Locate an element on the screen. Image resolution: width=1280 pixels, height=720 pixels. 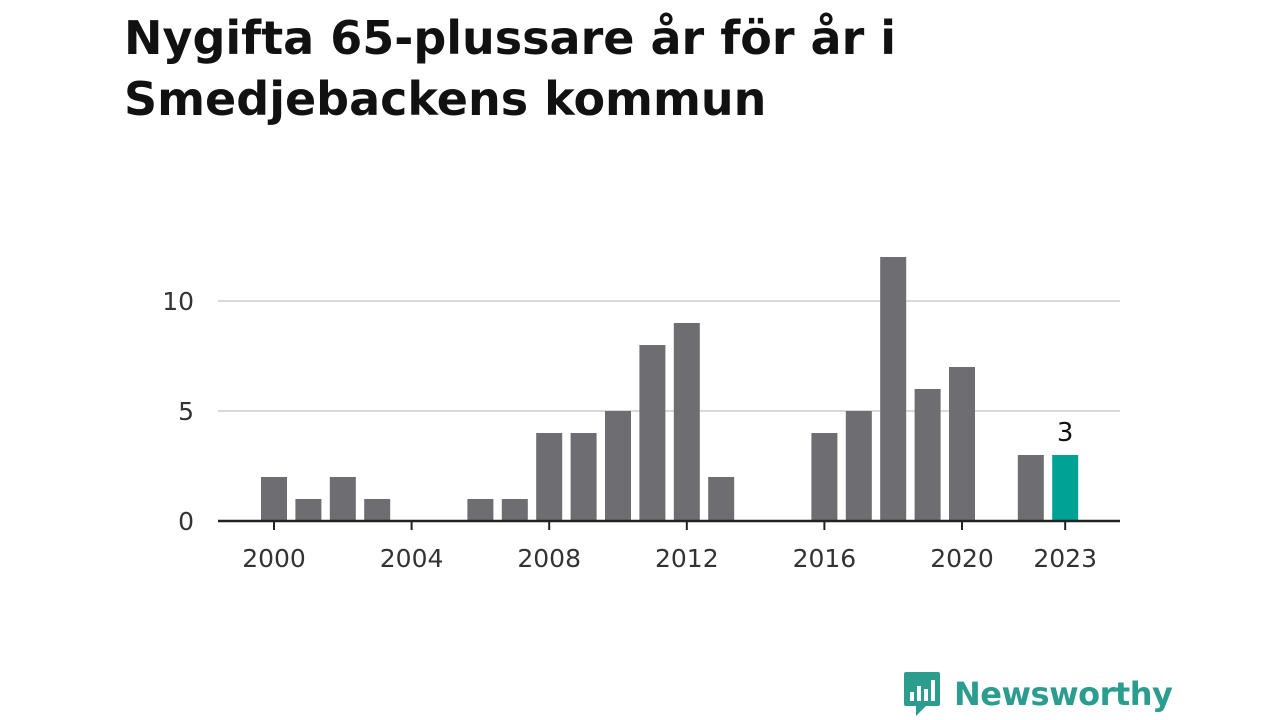
x-tick-label: 2020 is located at coordinates (962, 558).